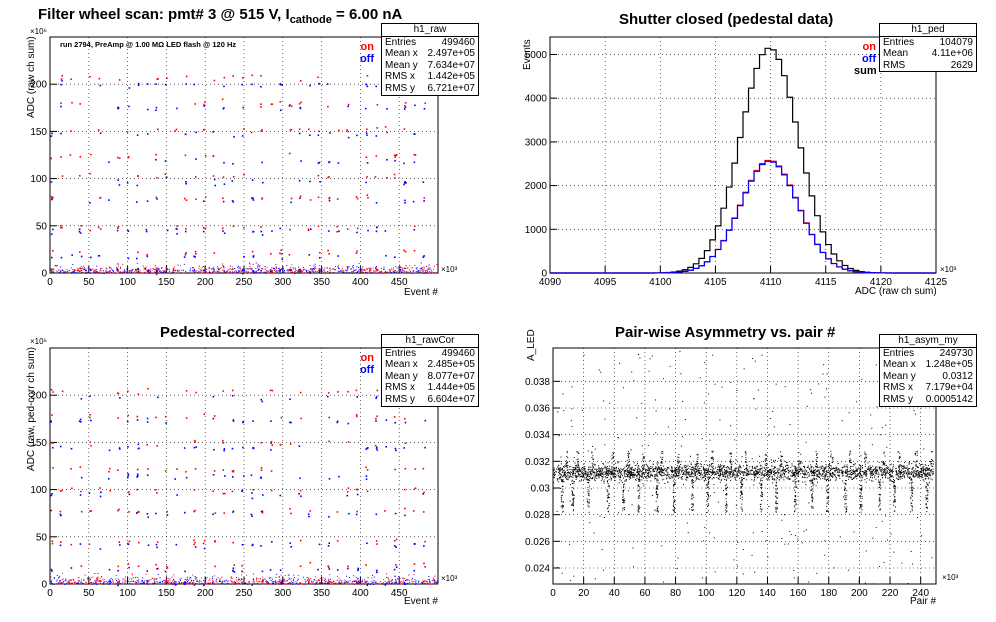 The image size is (996, 622). What do you see at coordinates (430, 65) in the screenshot?
I see `stats-row: Mean y 7.634e+07` at bounding box center [430, 65].